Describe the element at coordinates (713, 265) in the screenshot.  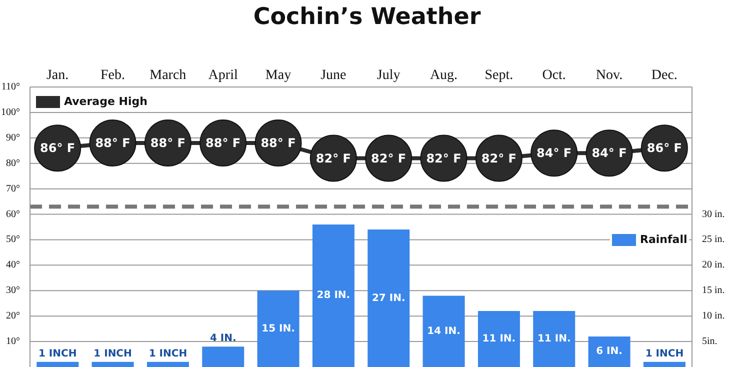
I see `y2-tick-label: 20 in.` at that location.